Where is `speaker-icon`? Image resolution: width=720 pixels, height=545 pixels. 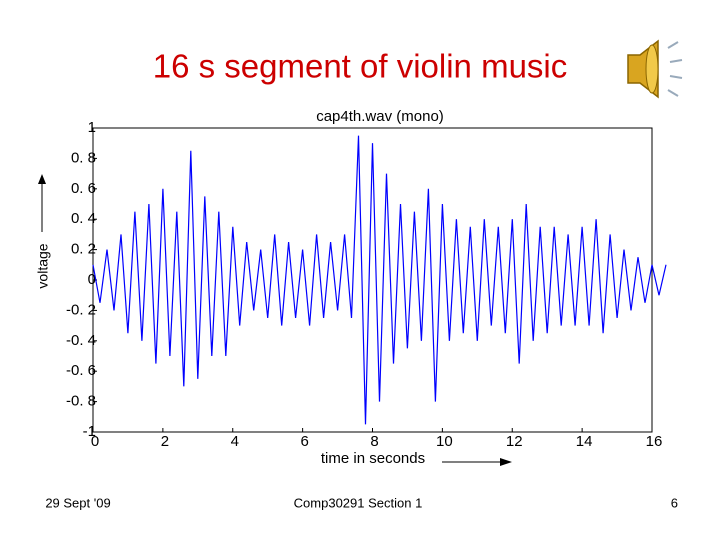 speaker-icon is located at coordinates (655, 69).